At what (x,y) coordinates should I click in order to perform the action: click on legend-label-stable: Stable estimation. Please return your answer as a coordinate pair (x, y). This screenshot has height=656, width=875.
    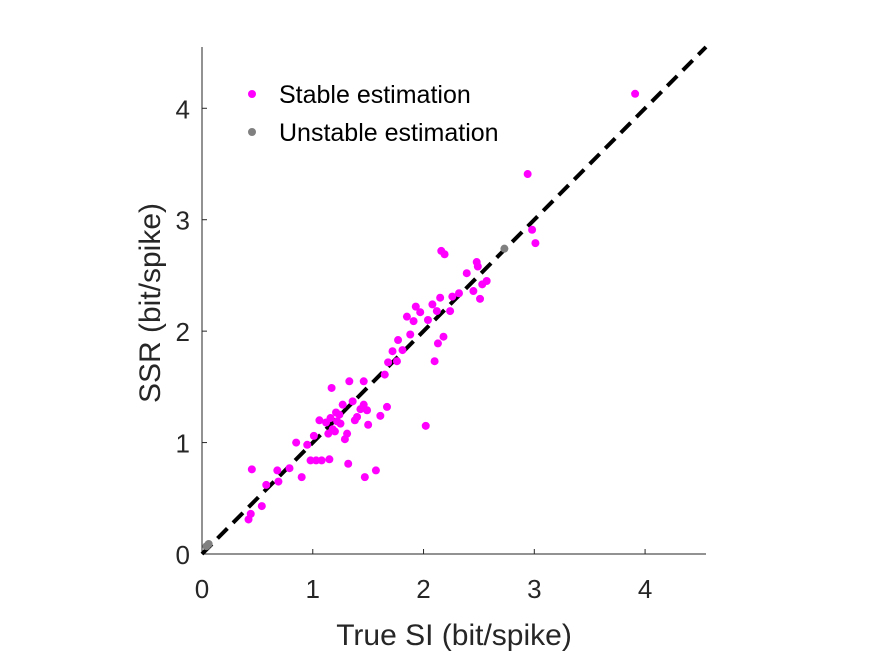
    Looking at the image, I should click on (375, 95).